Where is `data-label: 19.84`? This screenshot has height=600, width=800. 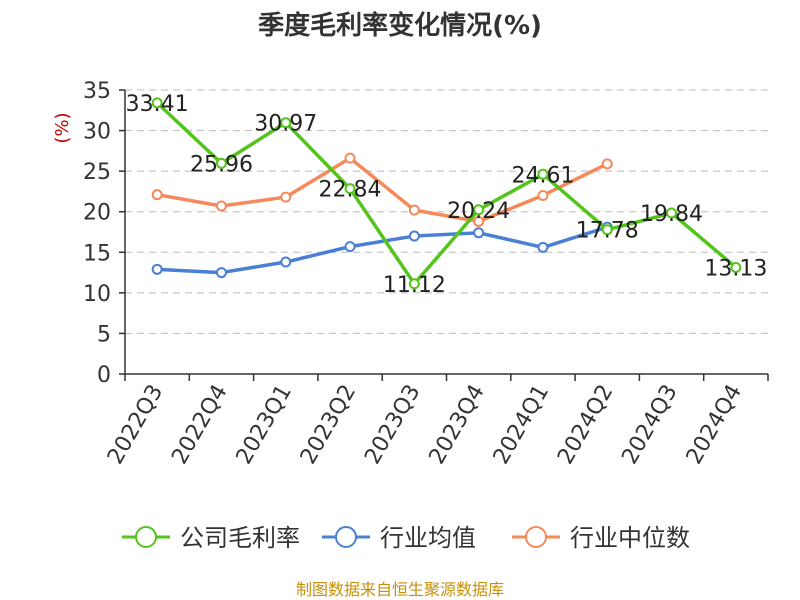
data-label: 19.84 is located at coordinates (671, 214).